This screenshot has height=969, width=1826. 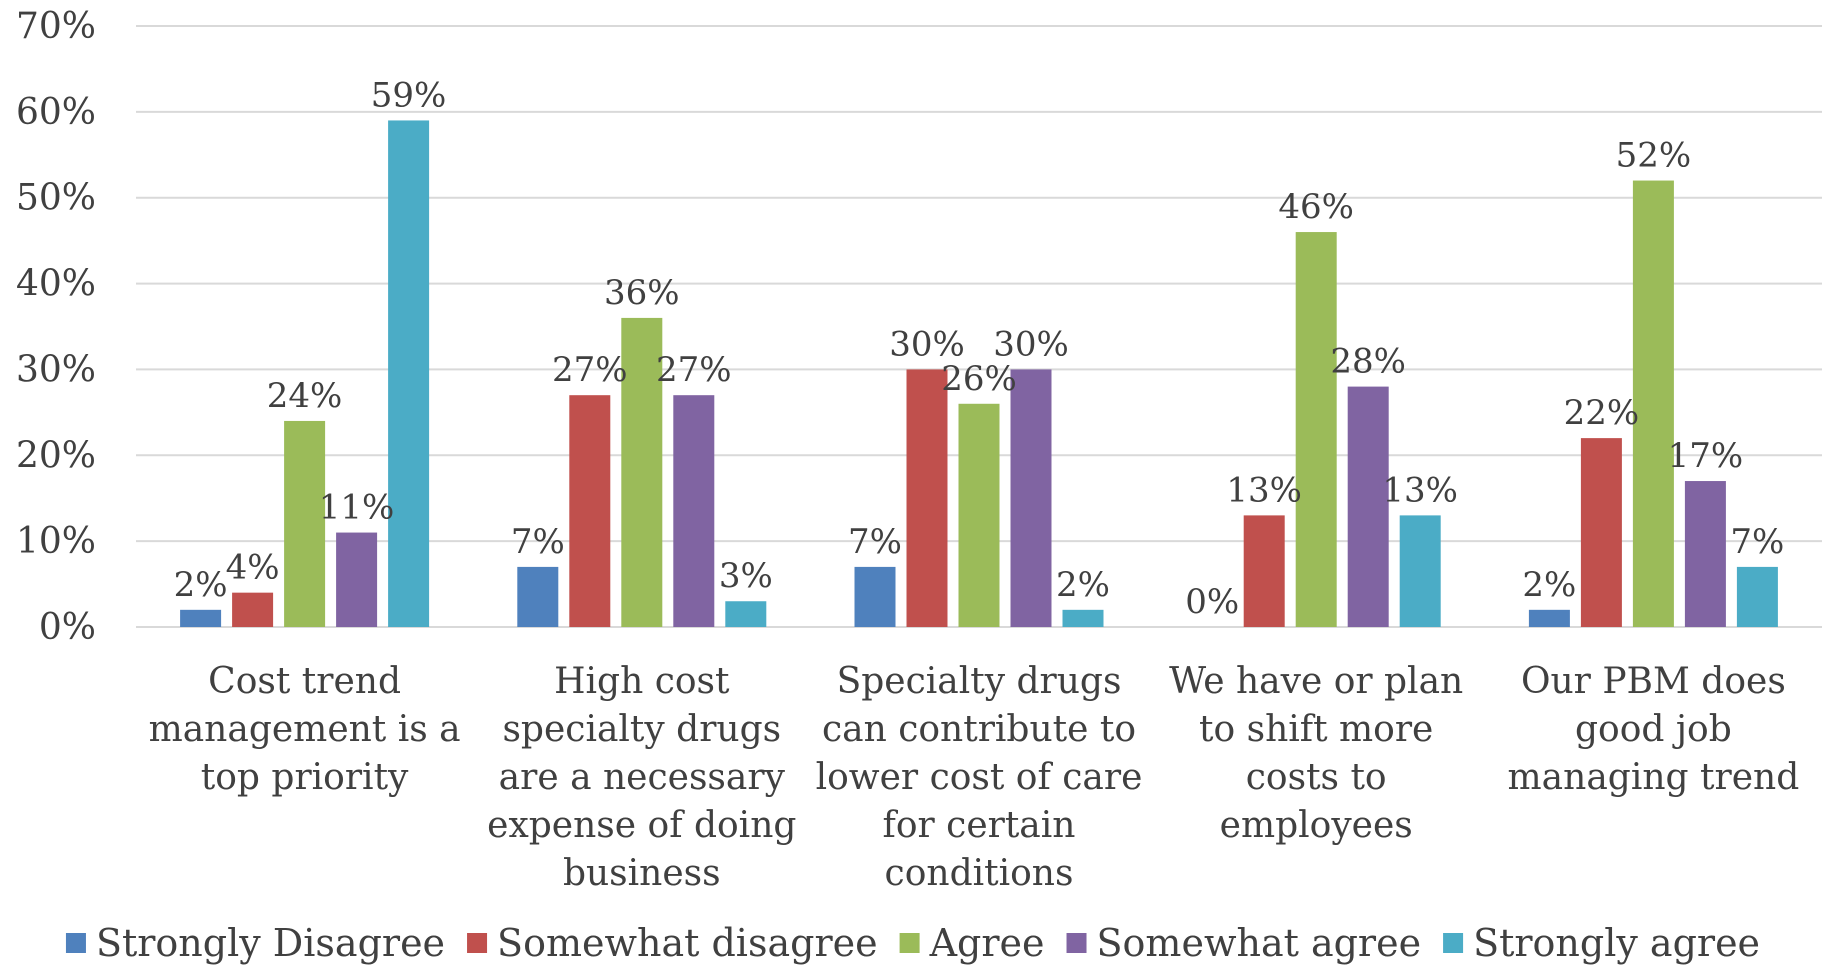 What do you see at coordinates (1654, 777) in the screenshot?
I see `x-category-label-line: managing trend` at bounding box center [1654, 777].